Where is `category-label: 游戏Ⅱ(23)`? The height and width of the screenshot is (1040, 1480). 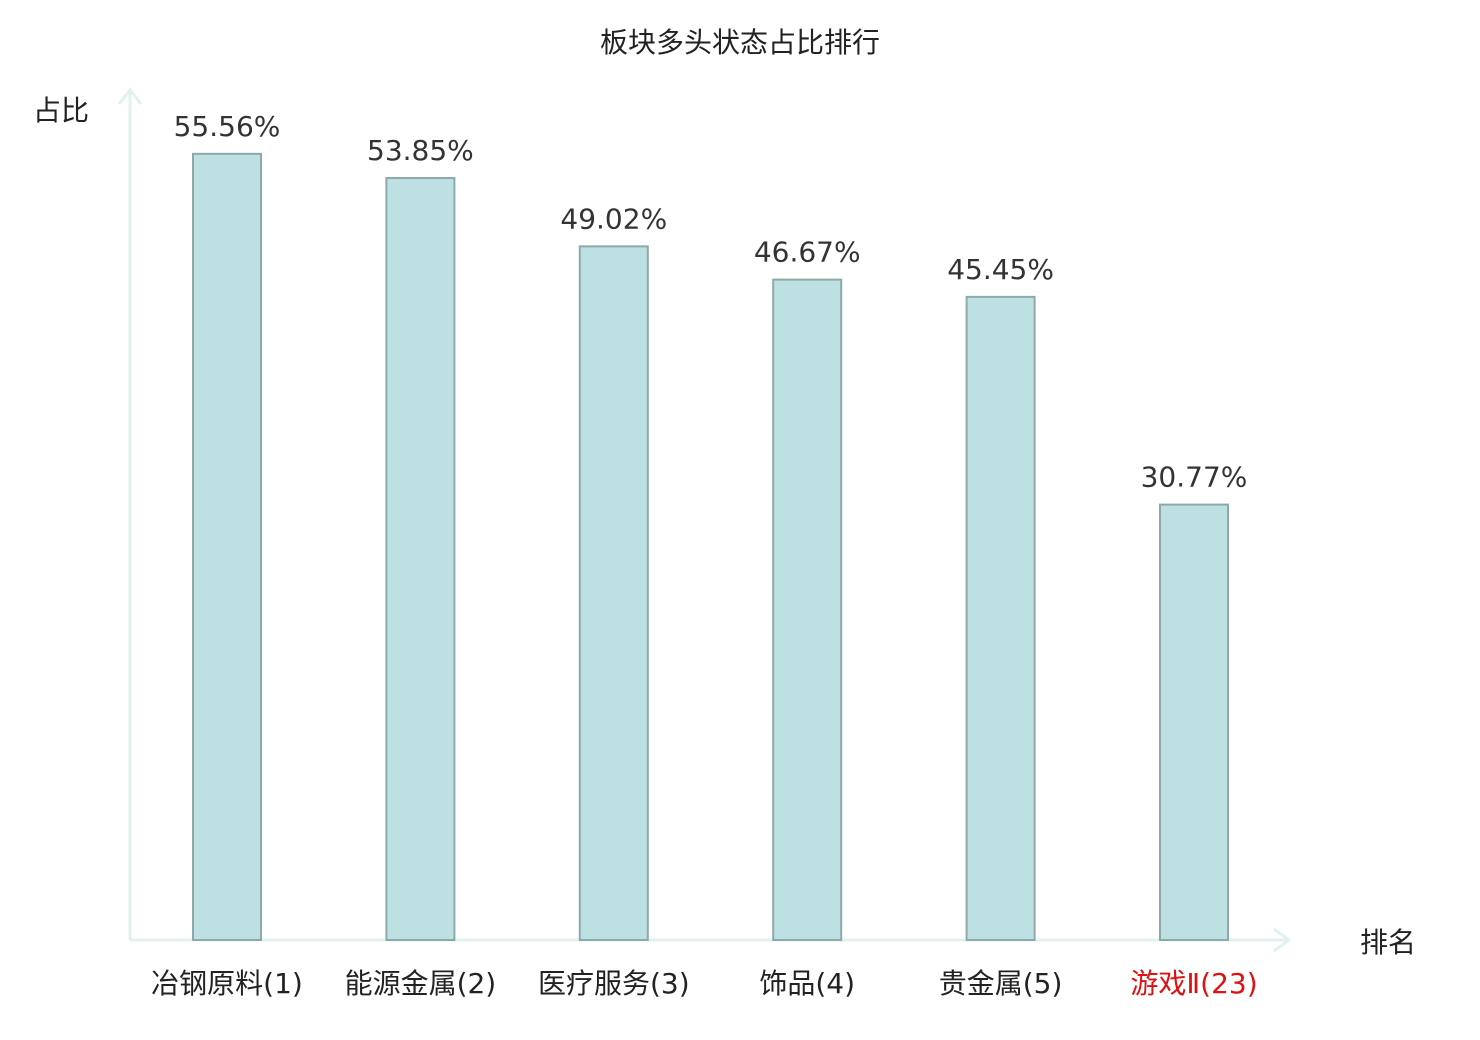 category-label: 游戏Ⅱ(23) is located at coordinates (1193, 983).